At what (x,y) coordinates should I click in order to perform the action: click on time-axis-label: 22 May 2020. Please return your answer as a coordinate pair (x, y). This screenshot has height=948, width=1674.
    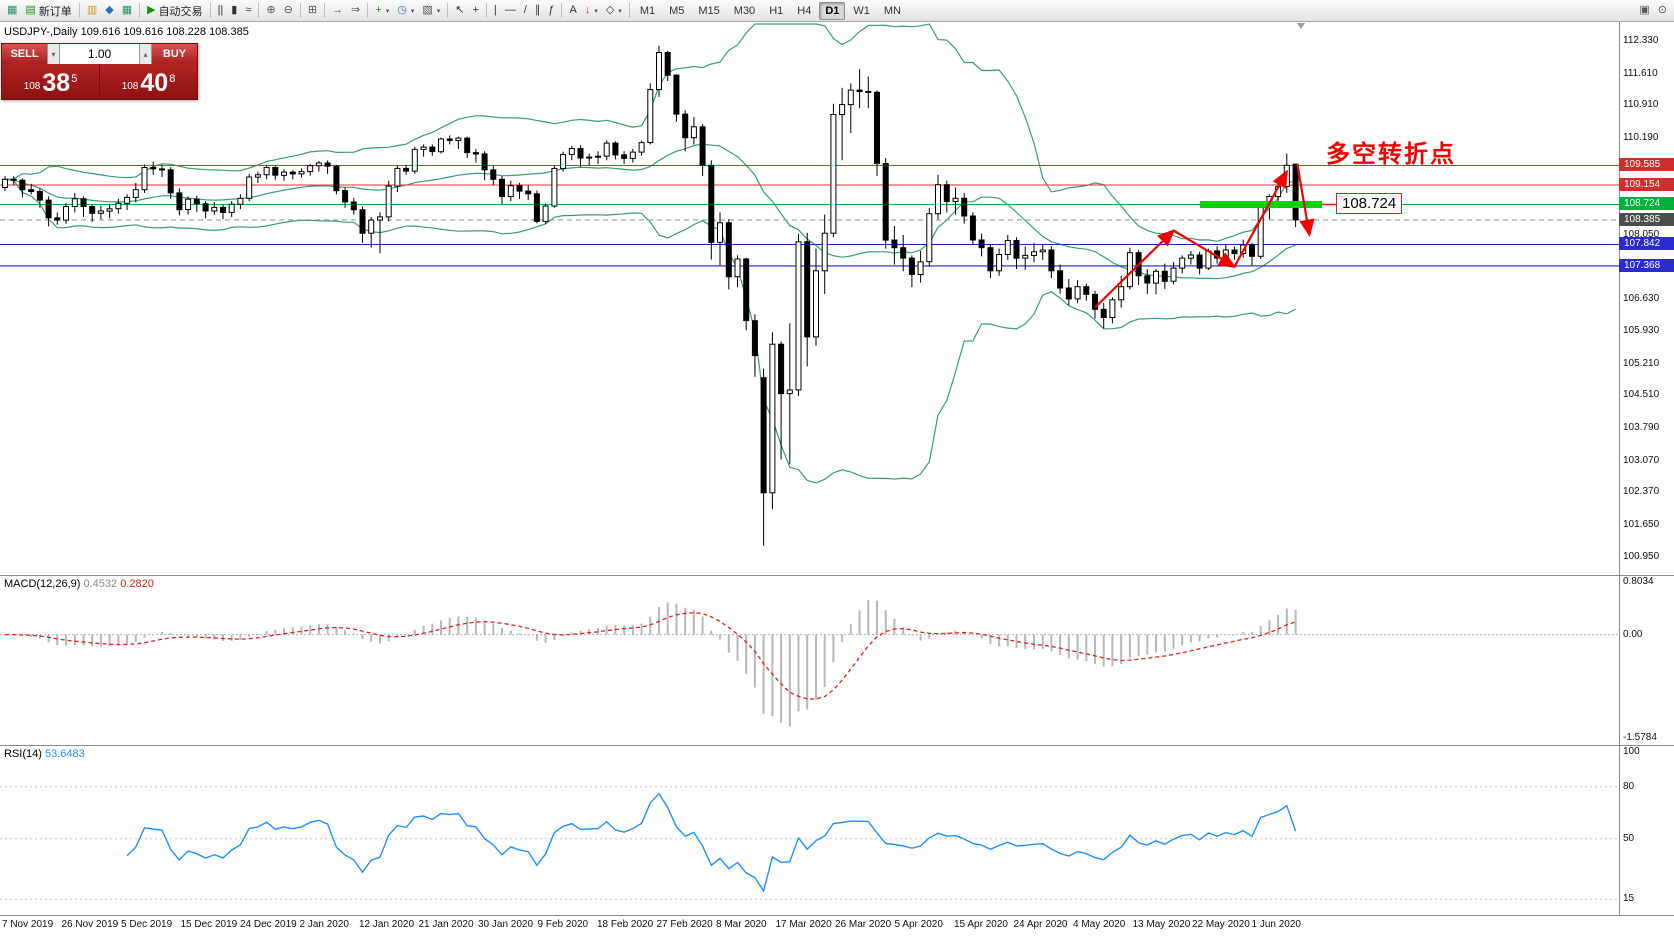
    Looking at the image, I should click on (1221, 924).